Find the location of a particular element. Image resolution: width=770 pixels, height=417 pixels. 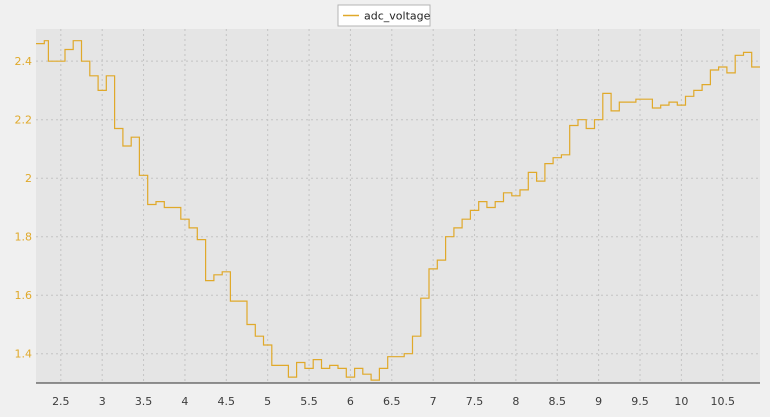

legend-box is located at coordinates (384, 15).